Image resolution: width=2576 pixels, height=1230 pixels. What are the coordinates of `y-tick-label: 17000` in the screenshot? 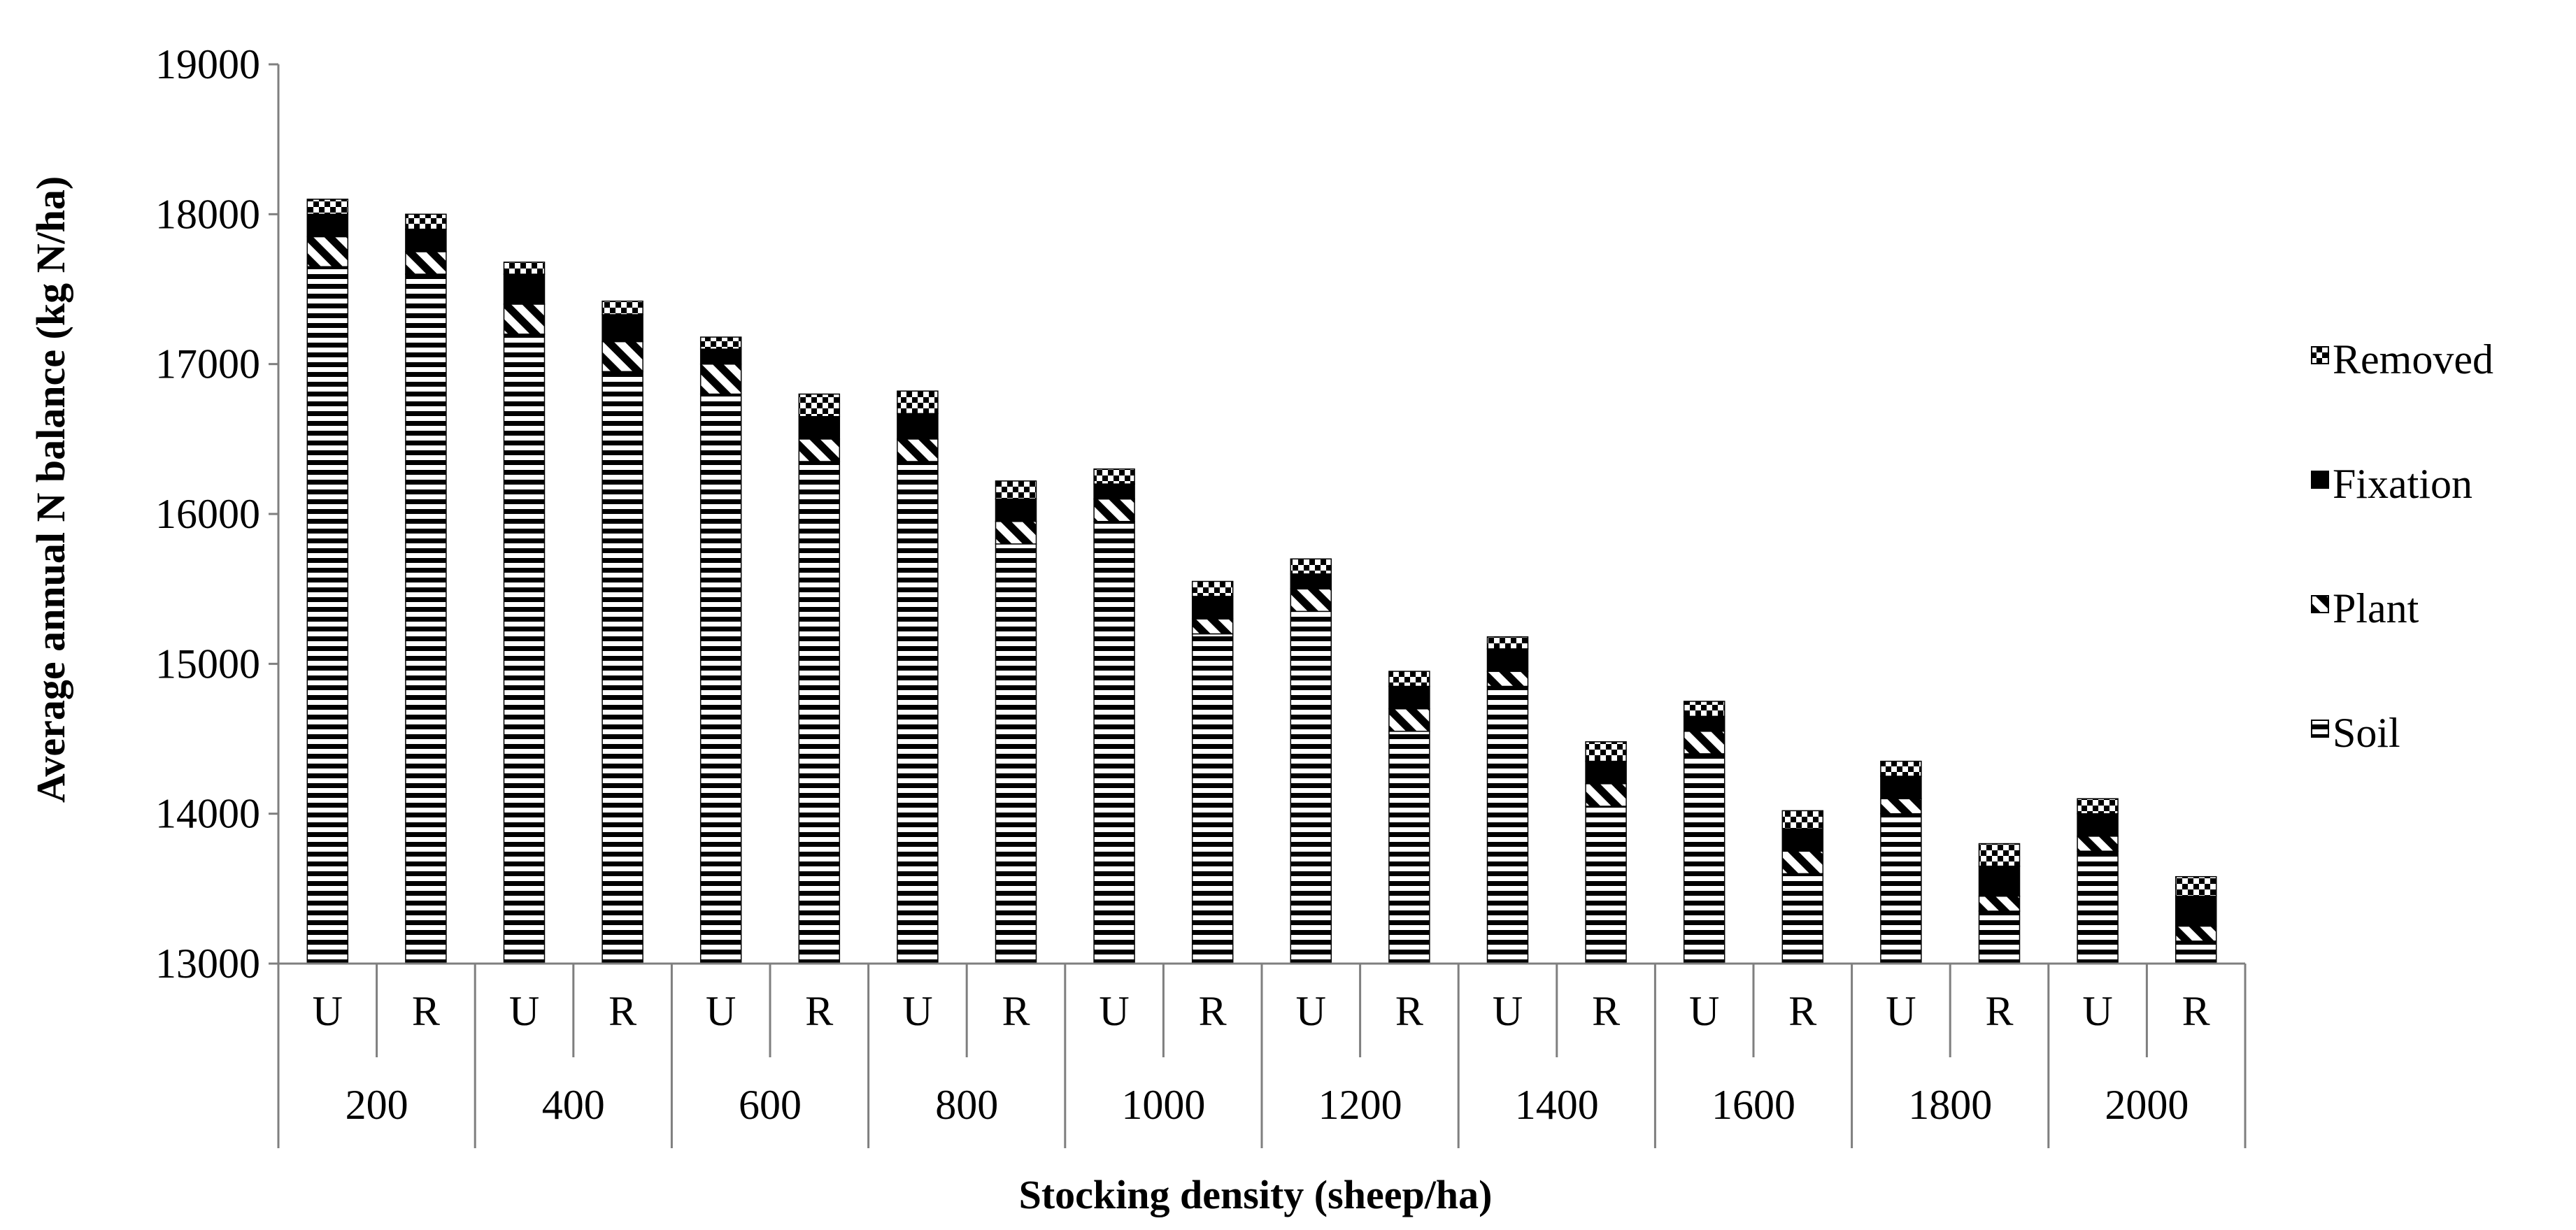 It's located at (207, 364).